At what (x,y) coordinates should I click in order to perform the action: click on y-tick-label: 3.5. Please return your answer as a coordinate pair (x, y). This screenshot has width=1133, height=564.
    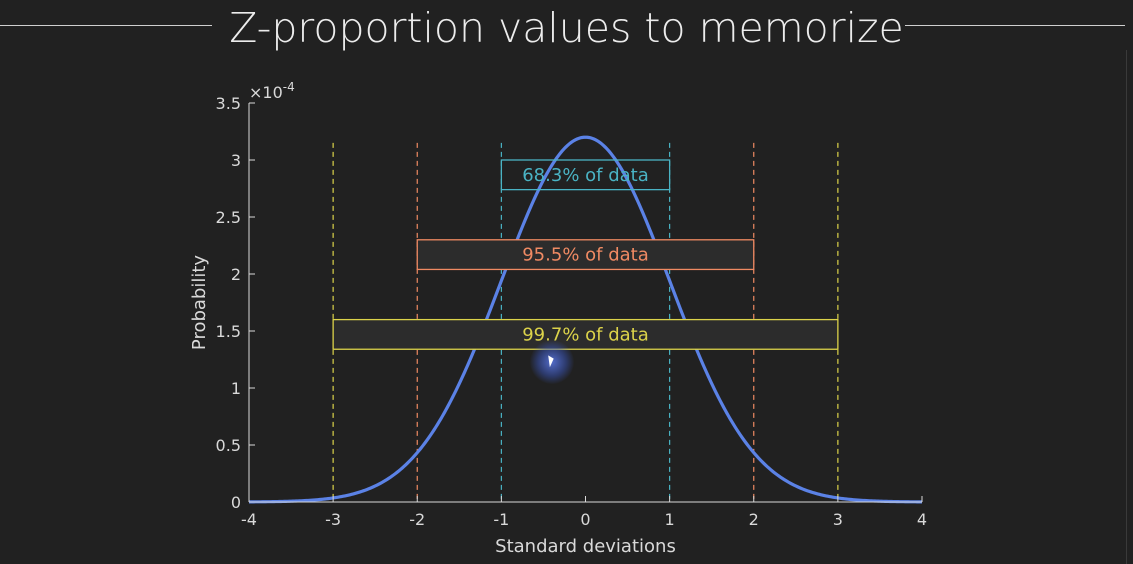
    Looking at the image, I should click on (228, 103).